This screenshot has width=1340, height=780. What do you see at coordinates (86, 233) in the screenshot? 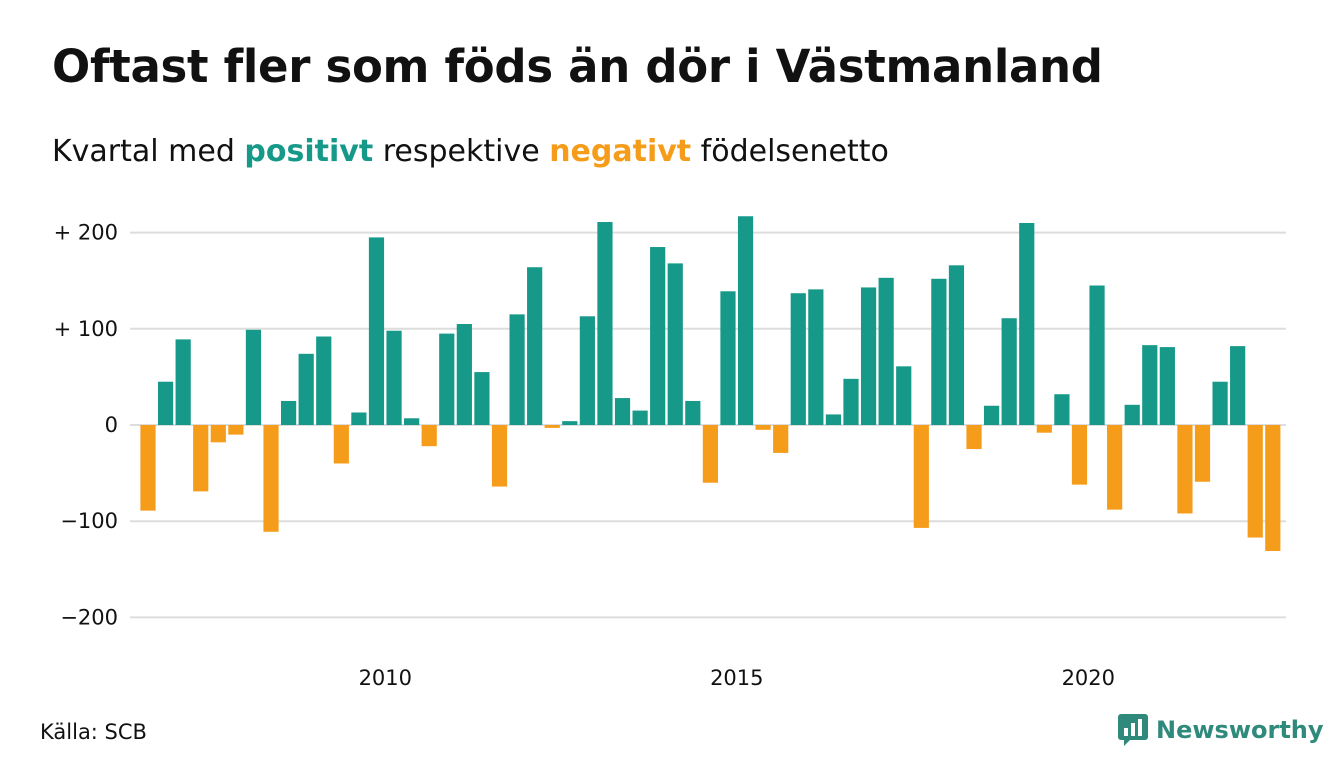
I see `y-tick-label: + 200` at bounding box center [86, 233].